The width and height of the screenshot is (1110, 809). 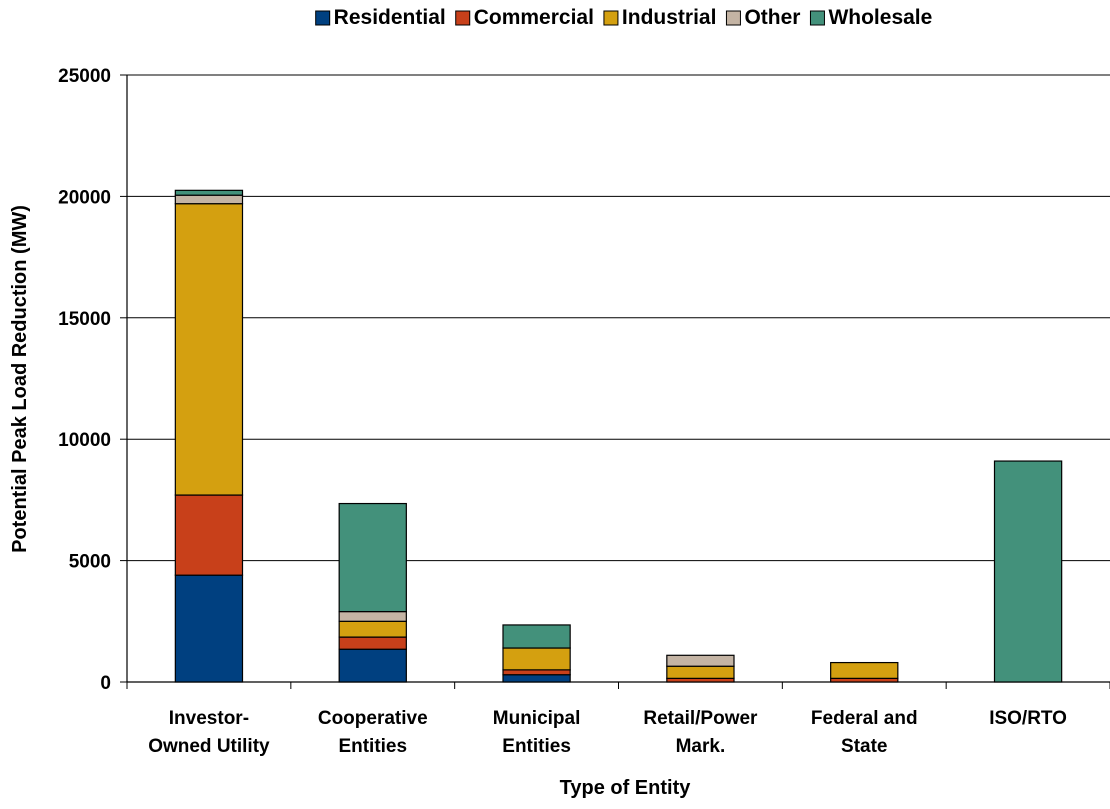 What do you see at coordinates (84, 440) in the screenshot?
I see `y-tick-label: 10000` at bounding box center [84, 440].